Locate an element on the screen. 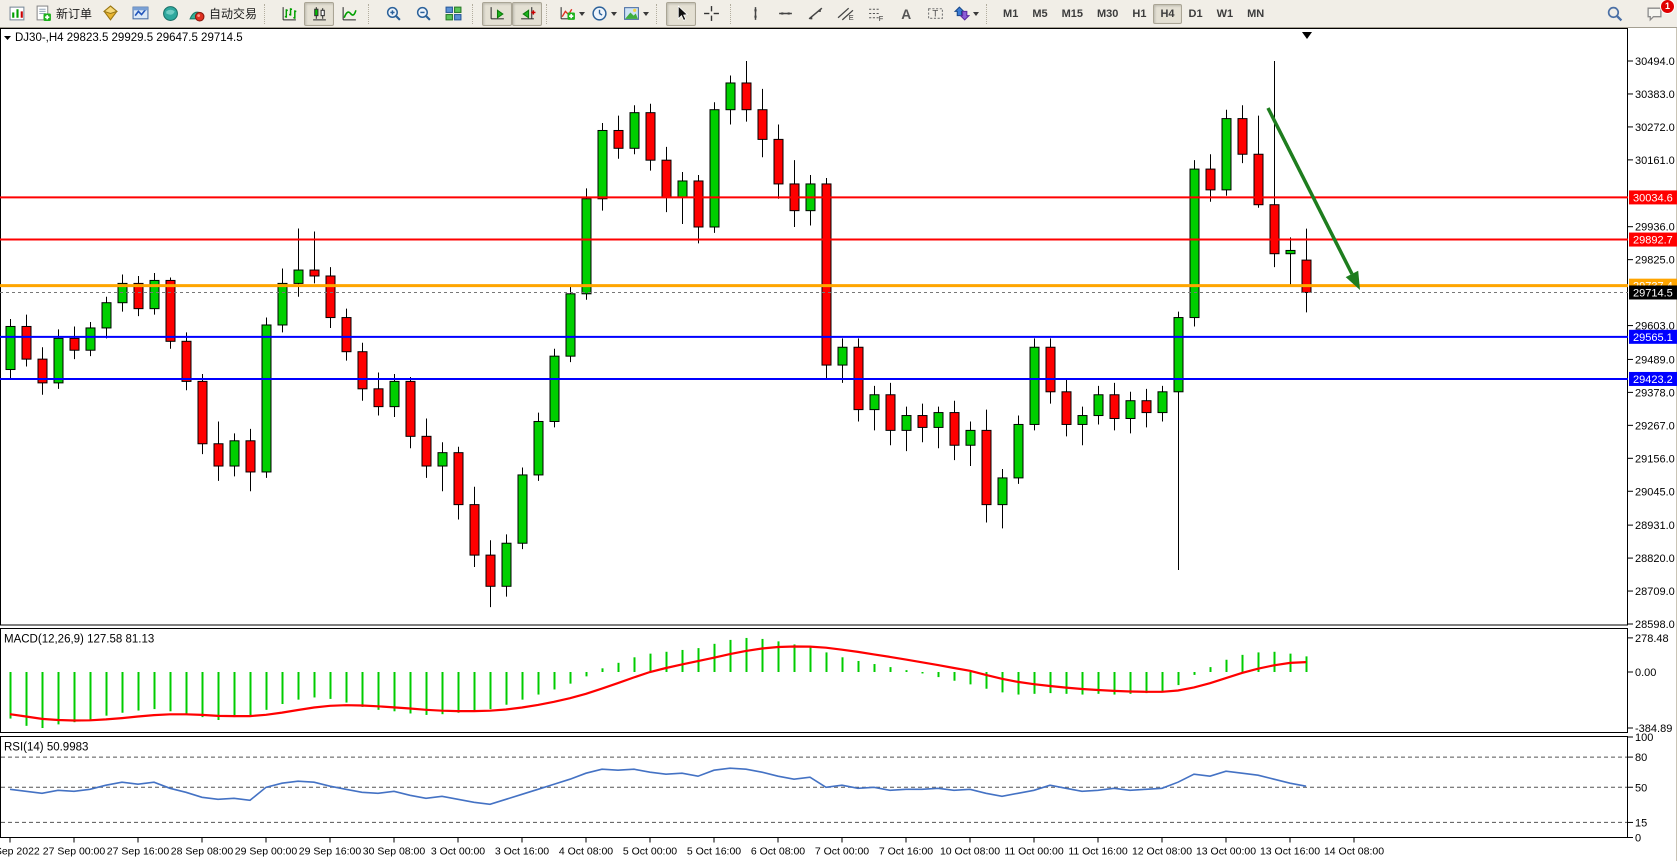  new-order-button: 新订单 is located at coordinates (63, 14).